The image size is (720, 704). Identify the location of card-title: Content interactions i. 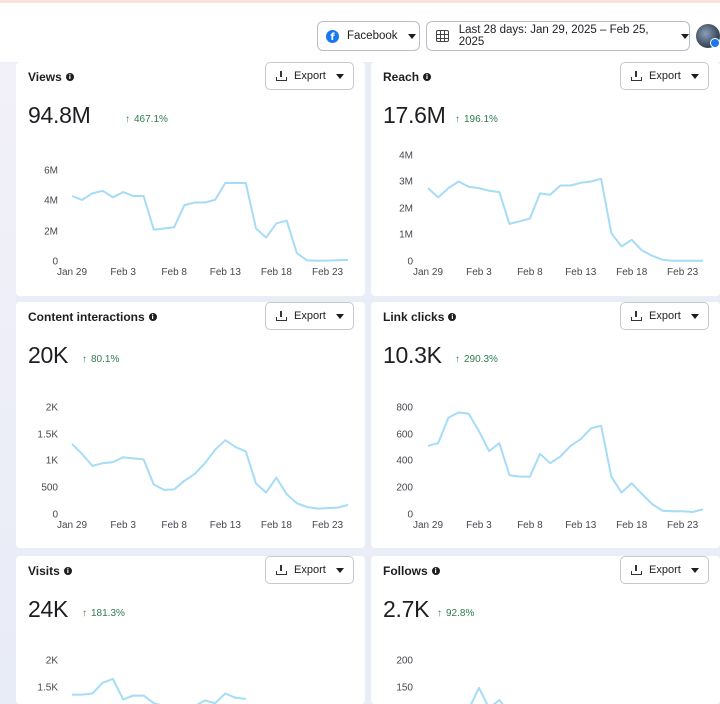
(92, 317).